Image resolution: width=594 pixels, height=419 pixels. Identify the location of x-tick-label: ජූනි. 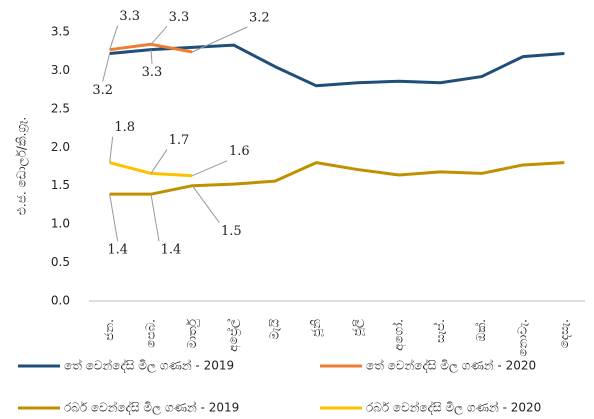
(316, 328).